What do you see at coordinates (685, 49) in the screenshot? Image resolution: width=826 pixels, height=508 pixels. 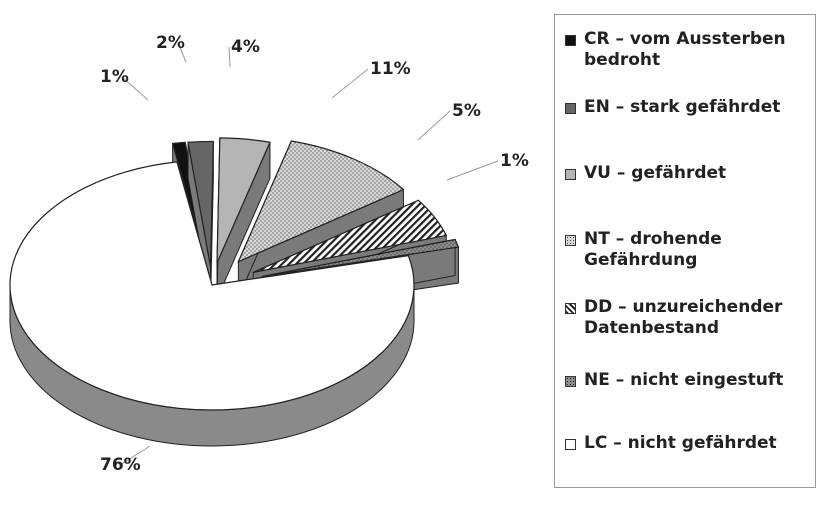 I see `legend-label: CR – vom Aussterben bedroht` at bounding box center [685, 49].